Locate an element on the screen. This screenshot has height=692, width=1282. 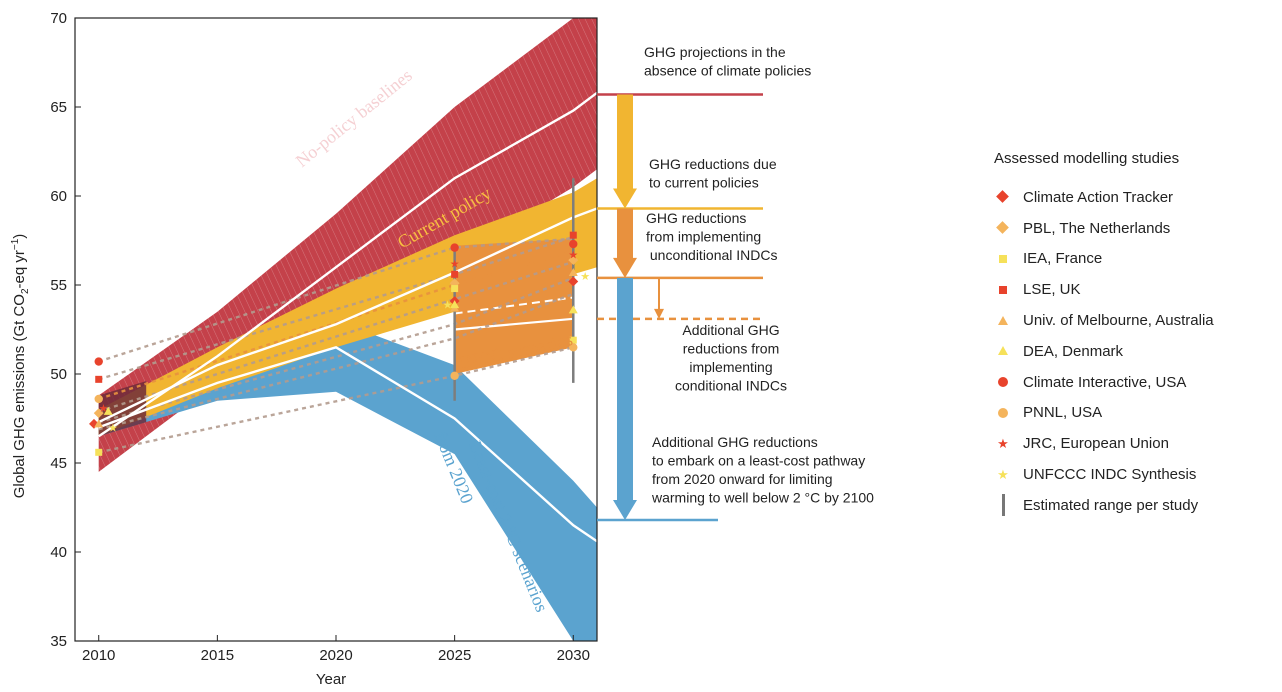
annotation-unconditional-indc-line: GHG reductions is located at coordinates (696, 218).